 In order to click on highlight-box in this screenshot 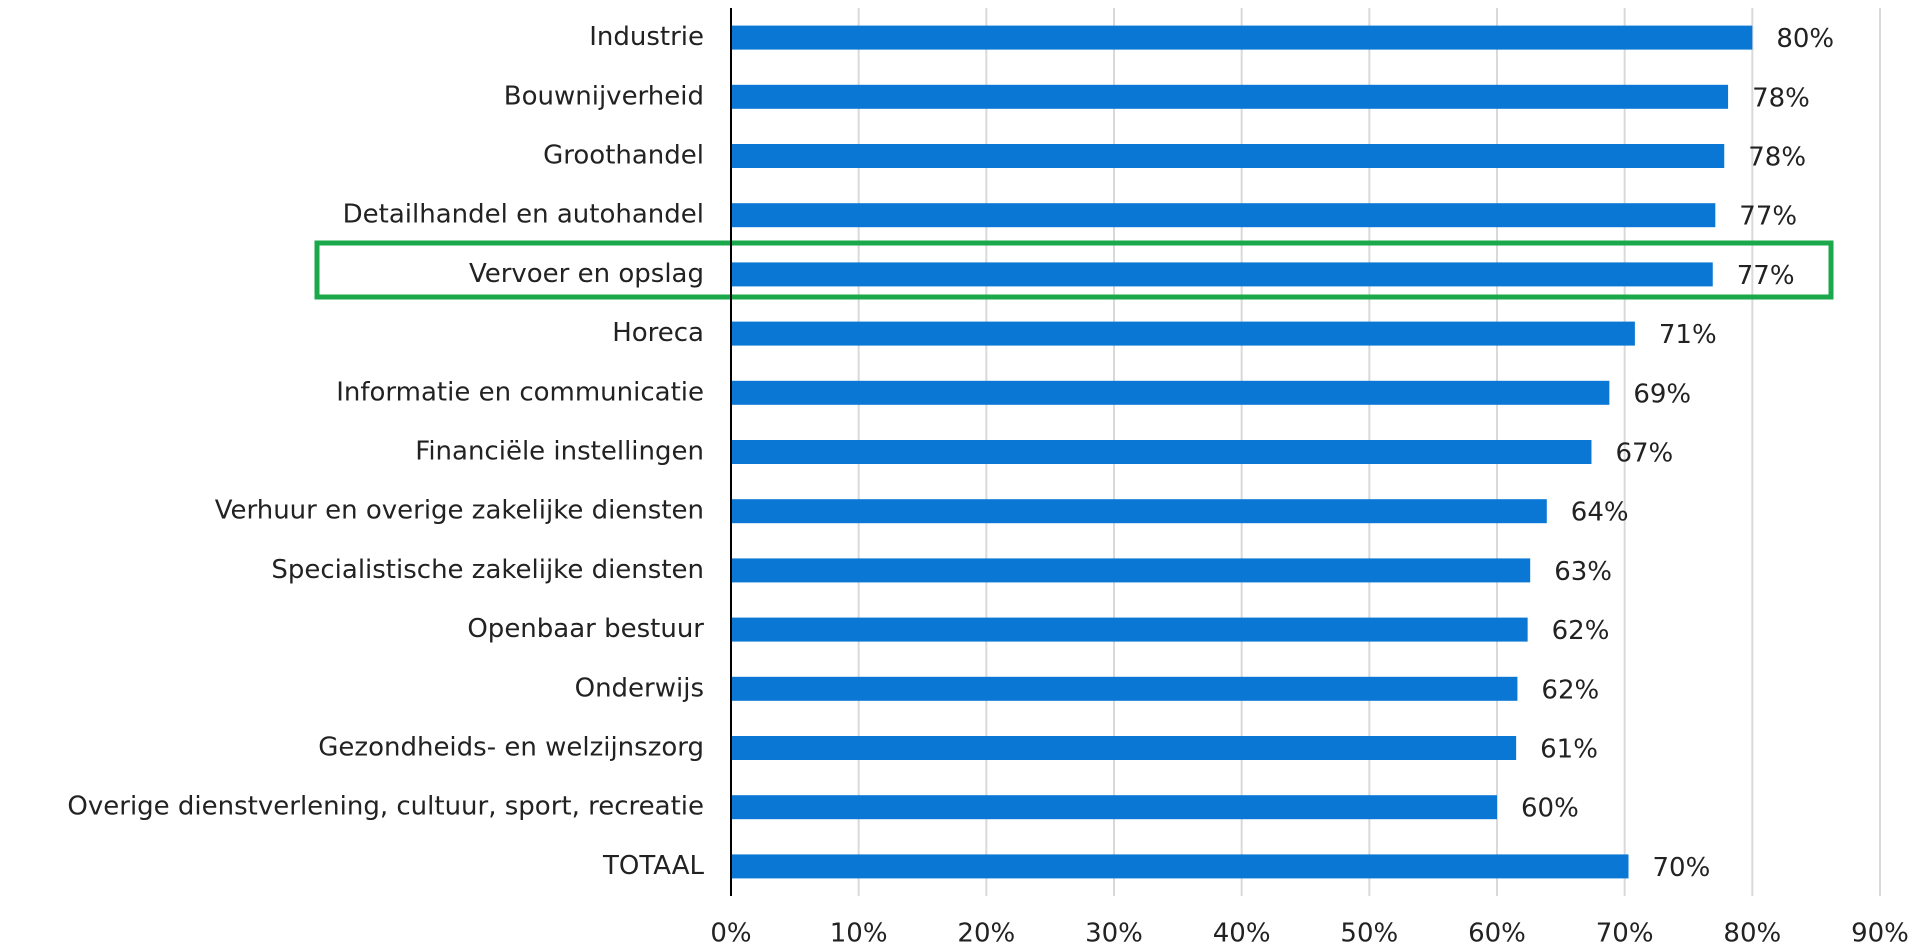, I will do `click(1074, 270)`.